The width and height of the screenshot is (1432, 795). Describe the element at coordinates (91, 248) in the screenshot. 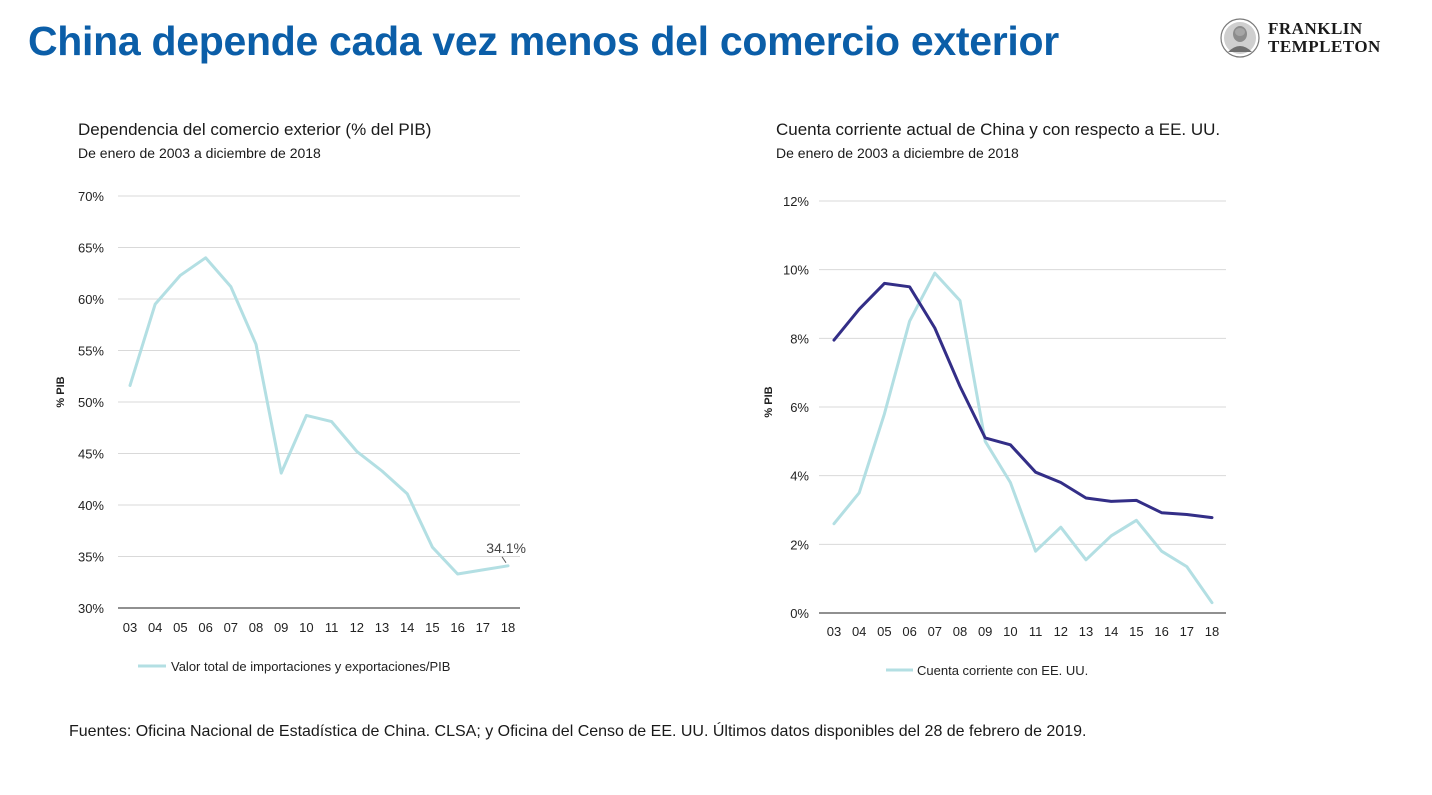

I see `y-tick-label: 65%` at that location.